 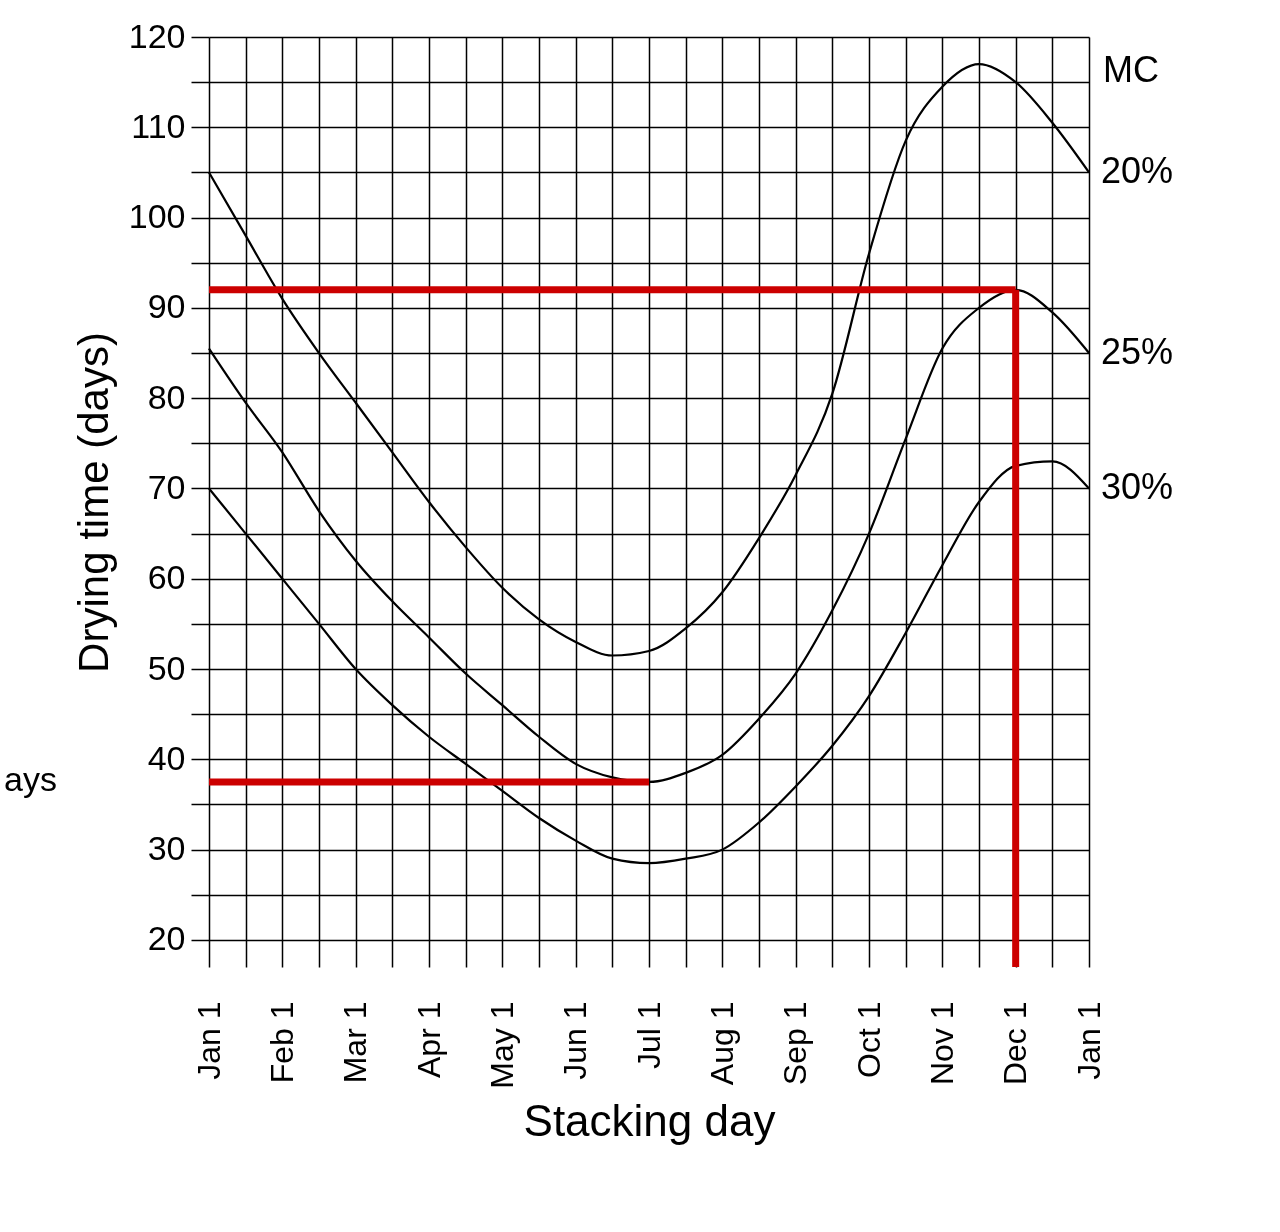 What do you see at coordinates (166, 848) in the screenshot?
I see `y-tick-label: 30` at bounding box center [166, 848].